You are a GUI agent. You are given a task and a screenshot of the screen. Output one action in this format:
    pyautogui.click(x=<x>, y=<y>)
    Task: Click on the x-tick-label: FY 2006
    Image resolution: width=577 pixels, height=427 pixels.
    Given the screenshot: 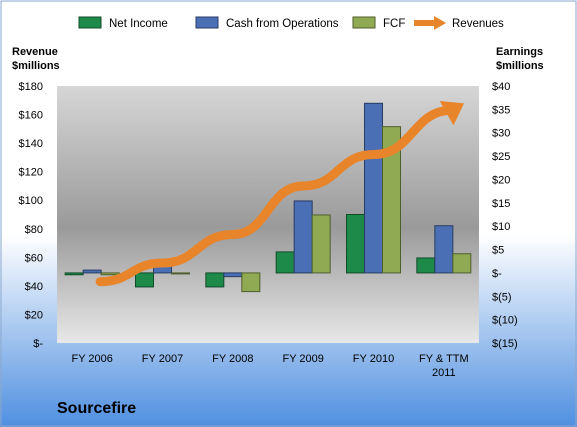 What is the action you would take?
    pyautogui.click(x=91, y=359)
    